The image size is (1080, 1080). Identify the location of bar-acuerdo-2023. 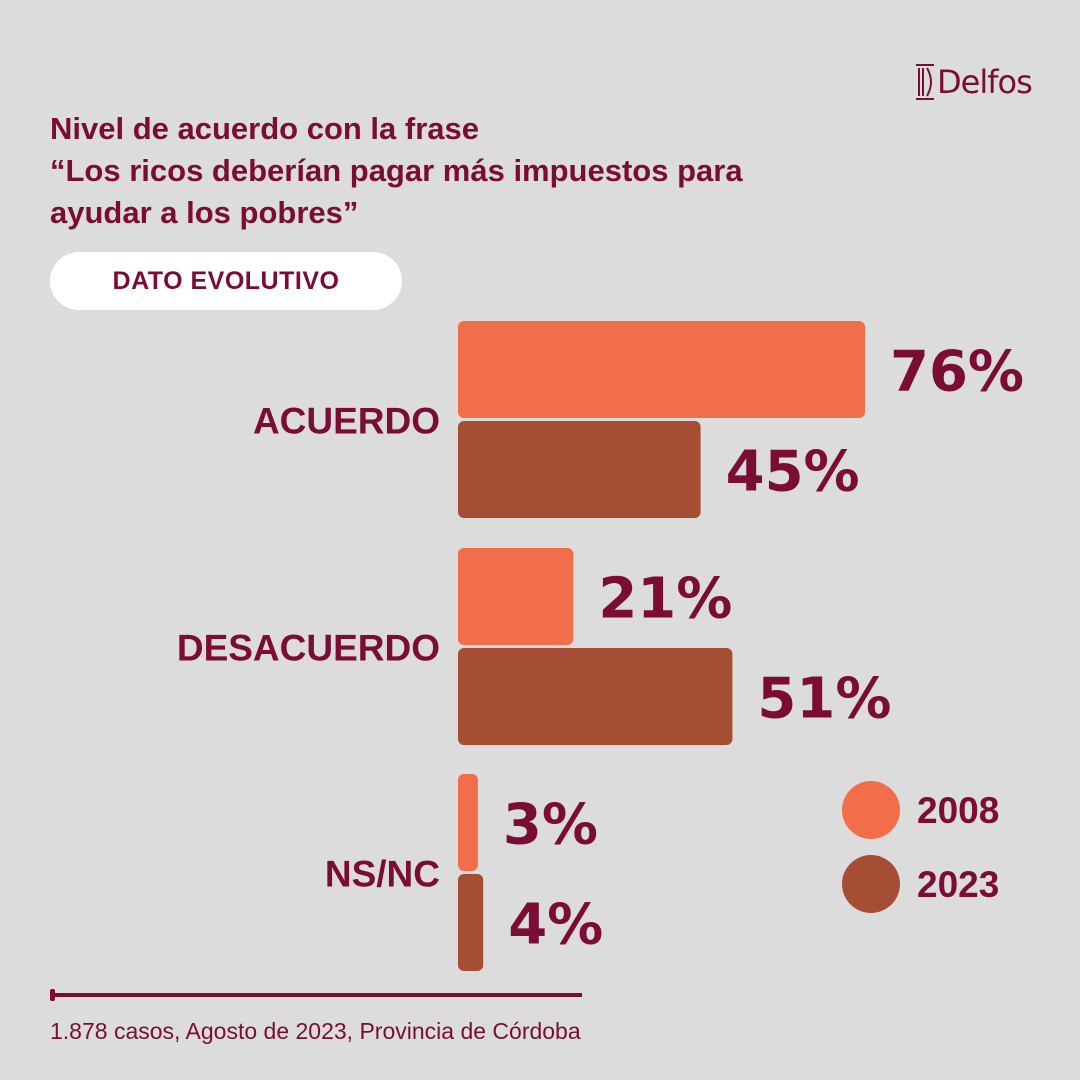
(579, 469).